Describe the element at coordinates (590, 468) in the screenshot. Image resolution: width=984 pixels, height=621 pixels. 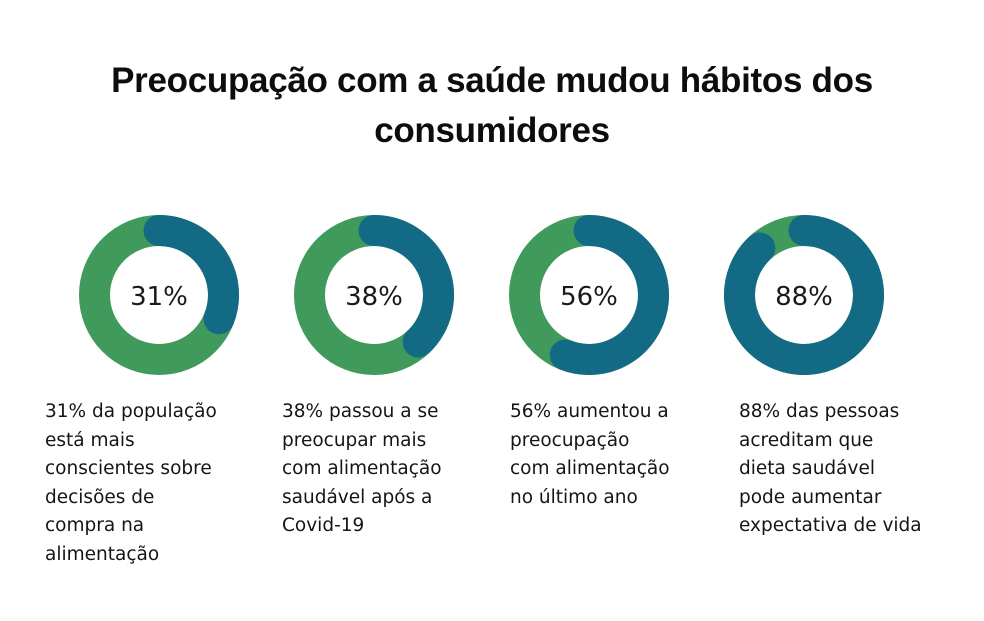
I see `description-3-line: com alimentação` at that location.